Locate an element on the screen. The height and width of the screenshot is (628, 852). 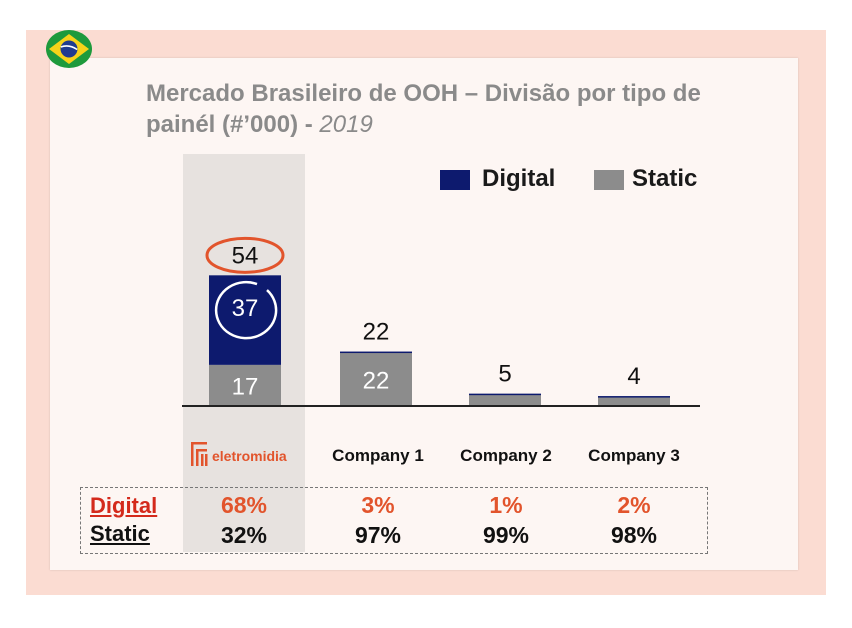
digital-share-company-1: 3% is located at coordinates (378, 505).